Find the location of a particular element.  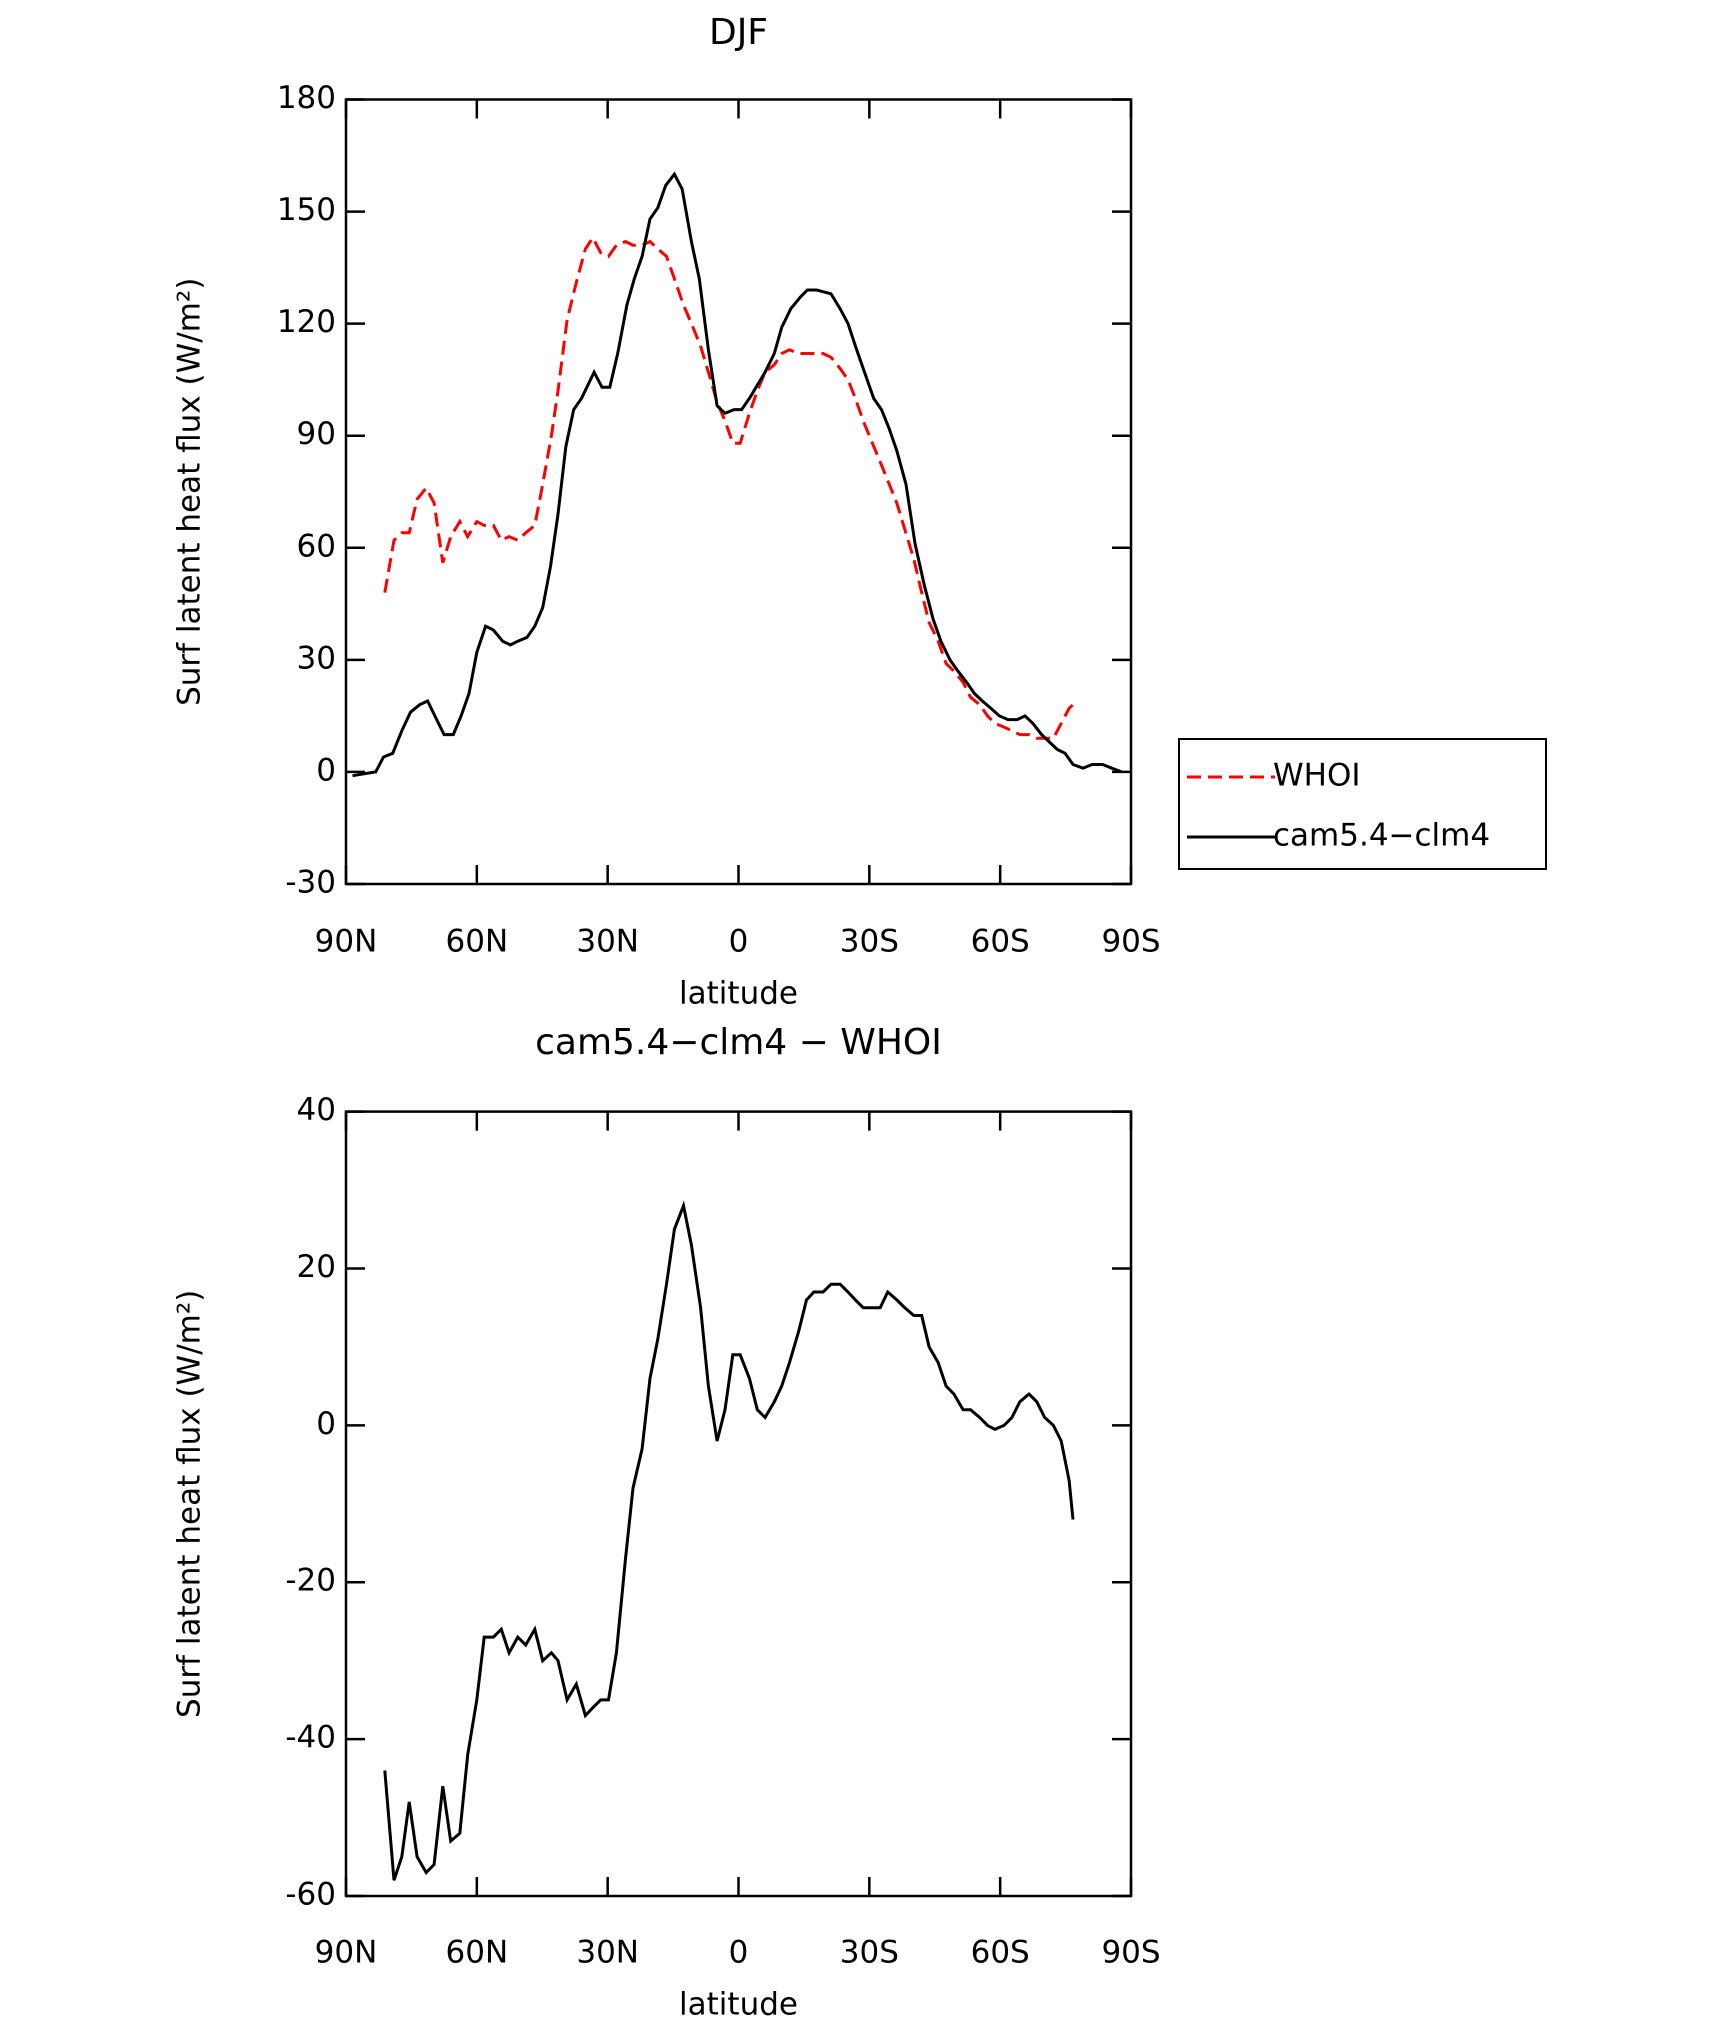

y-tick-label: 30 is located at coordinates (316, 658).